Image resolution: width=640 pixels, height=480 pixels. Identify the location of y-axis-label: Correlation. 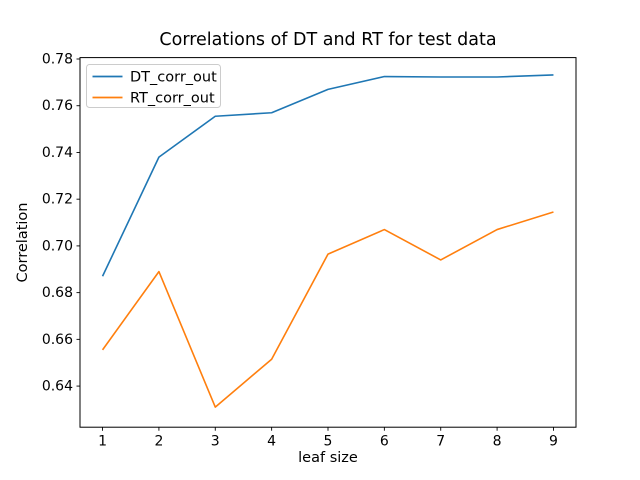
(23, 243).